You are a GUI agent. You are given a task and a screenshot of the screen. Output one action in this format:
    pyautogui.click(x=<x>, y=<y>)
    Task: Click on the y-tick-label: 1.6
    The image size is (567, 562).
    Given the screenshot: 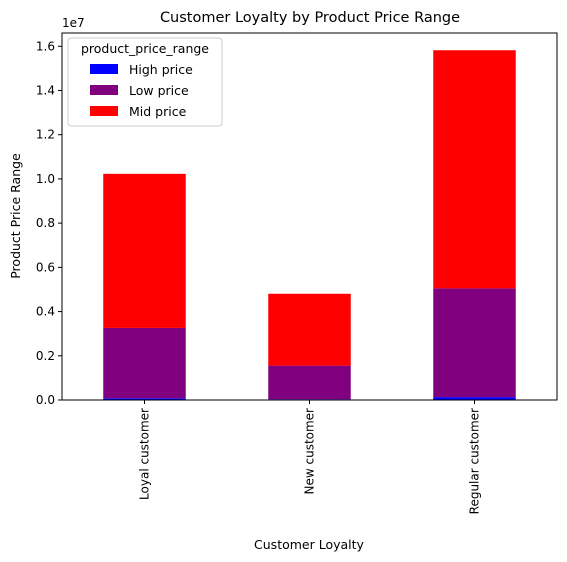 What is the action you would take?
    pyautogui.click(x=45, y=46)
    